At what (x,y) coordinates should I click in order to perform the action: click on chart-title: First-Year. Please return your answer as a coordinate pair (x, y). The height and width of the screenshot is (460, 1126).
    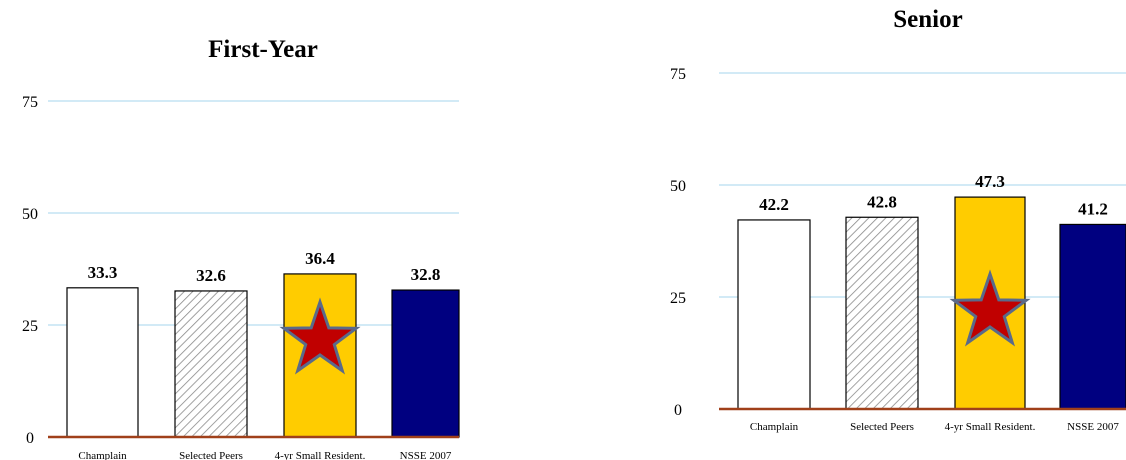
    Looking at the image, I should click on (263, 49).